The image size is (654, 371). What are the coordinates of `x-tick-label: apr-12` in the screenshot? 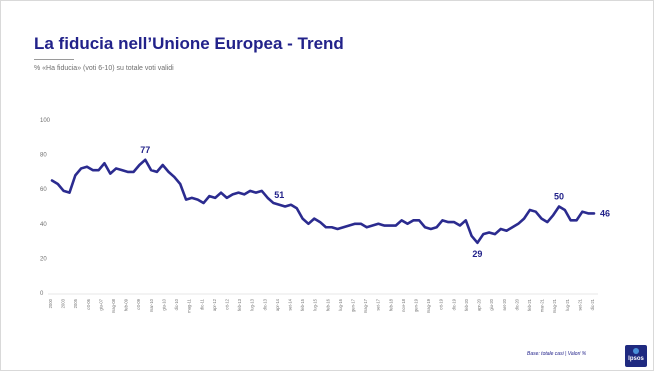 It's located at (214, 304).